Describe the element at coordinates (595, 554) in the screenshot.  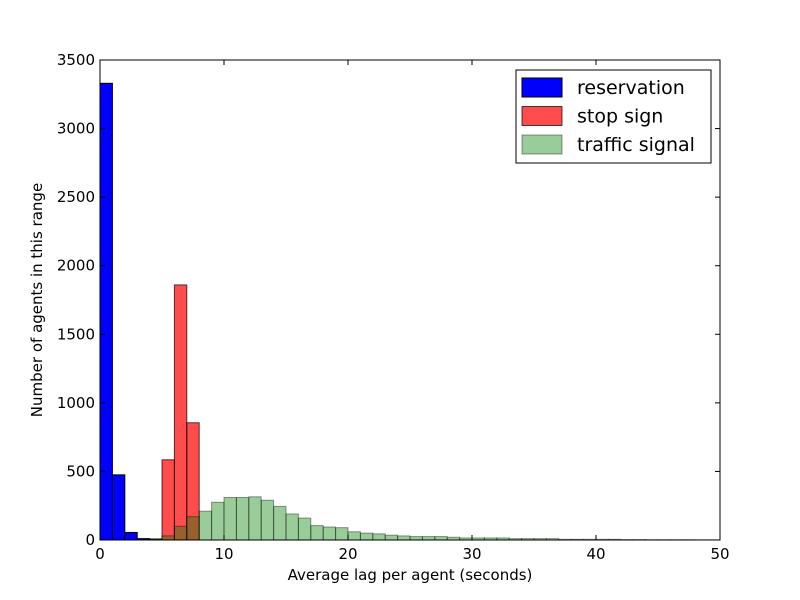
I see `x-tick-label: 40` at that location.